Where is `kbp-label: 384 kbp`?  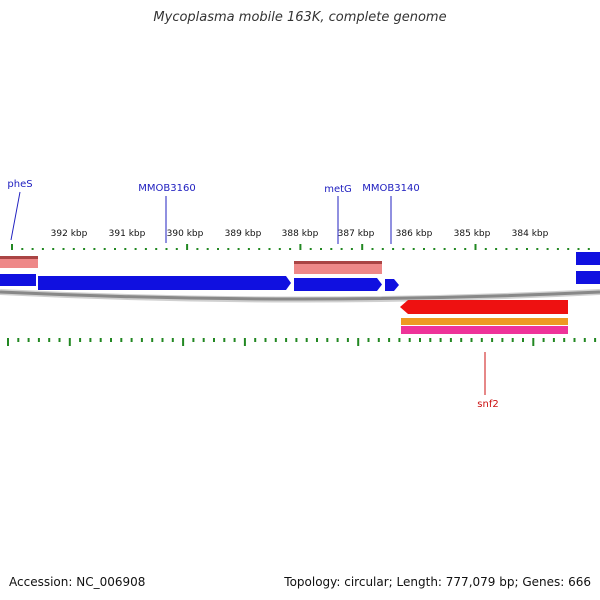 kbp-label: 384 kbp is located at coordinates (530, 234).